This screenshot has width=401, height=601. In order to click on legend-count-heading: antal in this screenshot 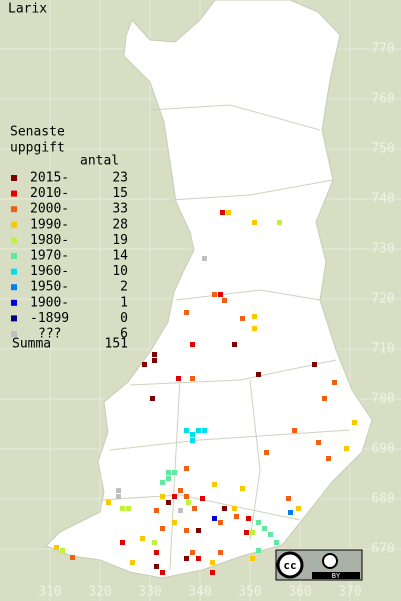, I will do `click(99, 161)`.